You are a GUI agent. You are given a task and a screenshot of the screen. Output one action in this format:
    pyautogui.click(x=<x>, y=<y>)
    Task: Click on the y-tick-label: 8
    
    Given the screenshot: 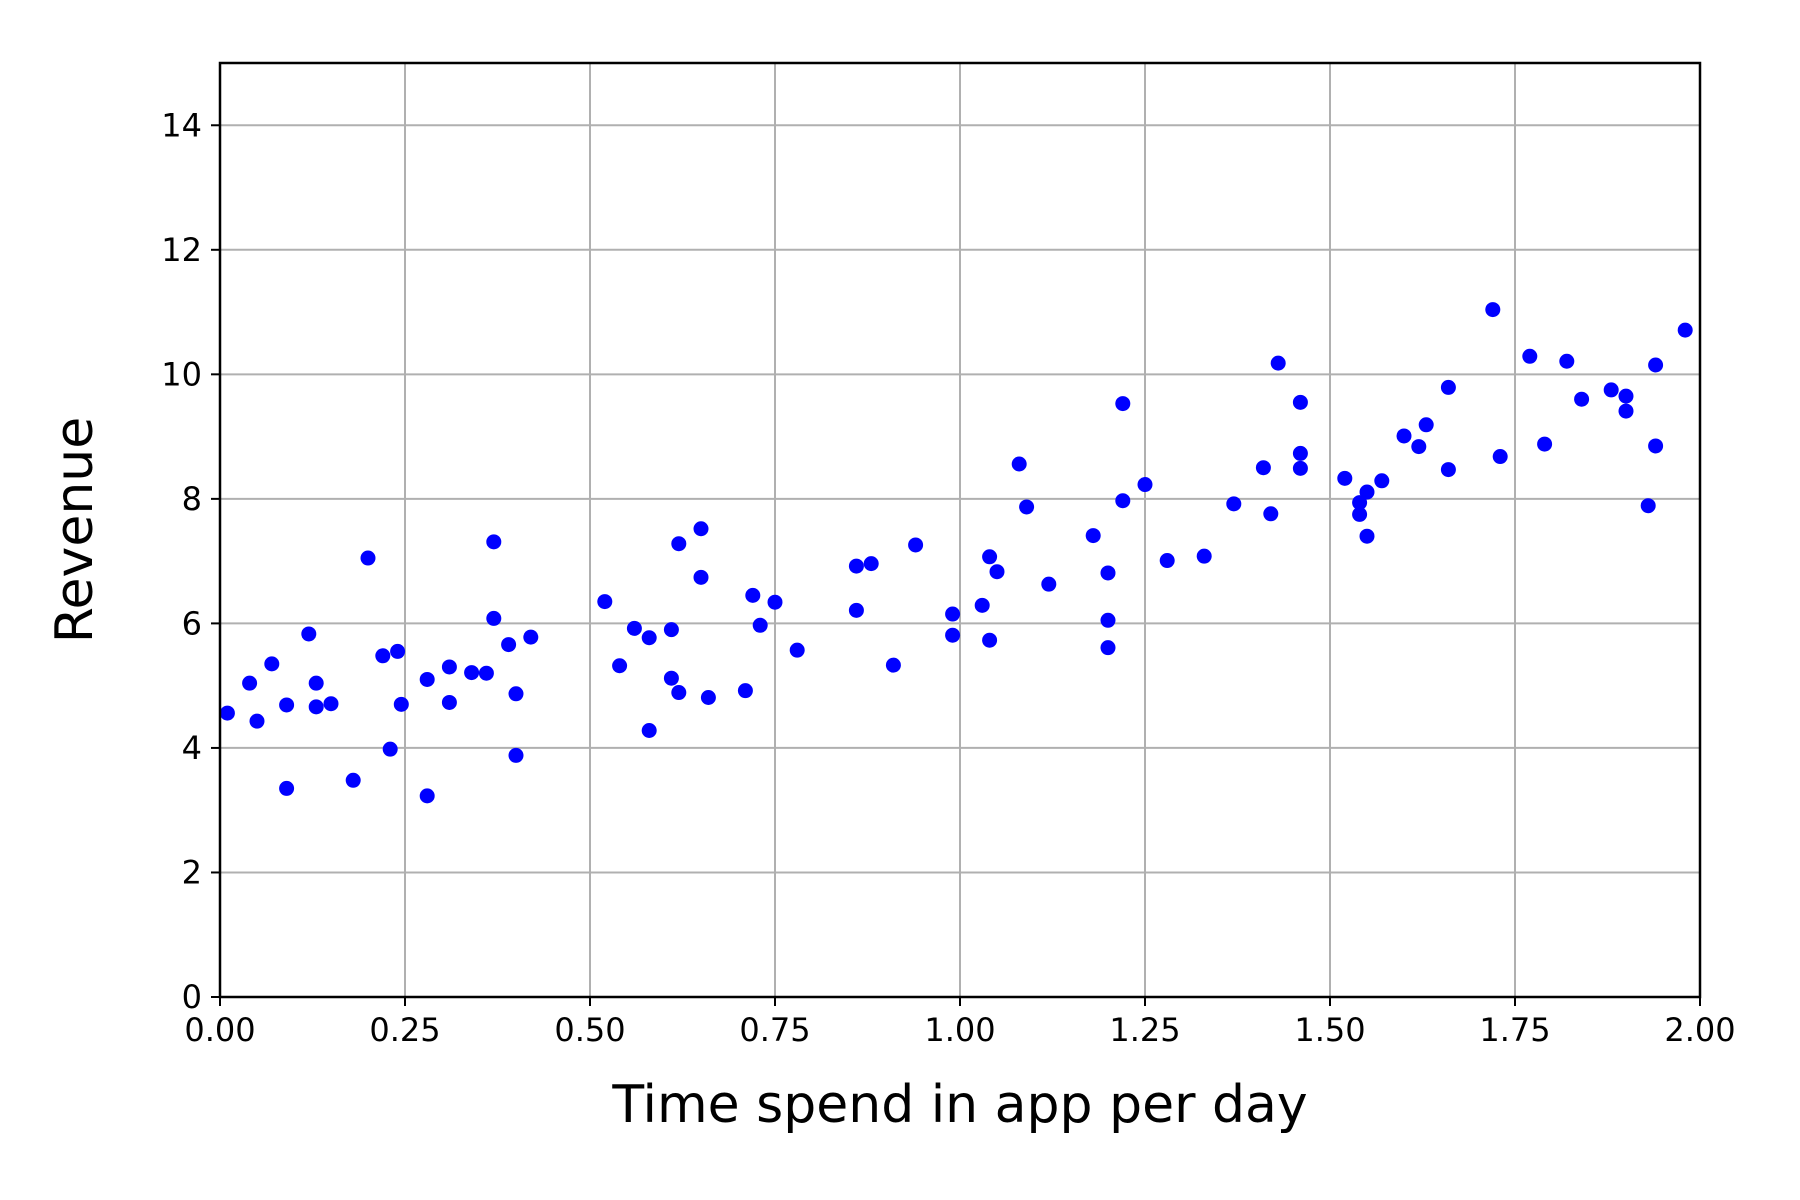 What is the action you would take?
    pyautogui.click(x=192, y=499)
    